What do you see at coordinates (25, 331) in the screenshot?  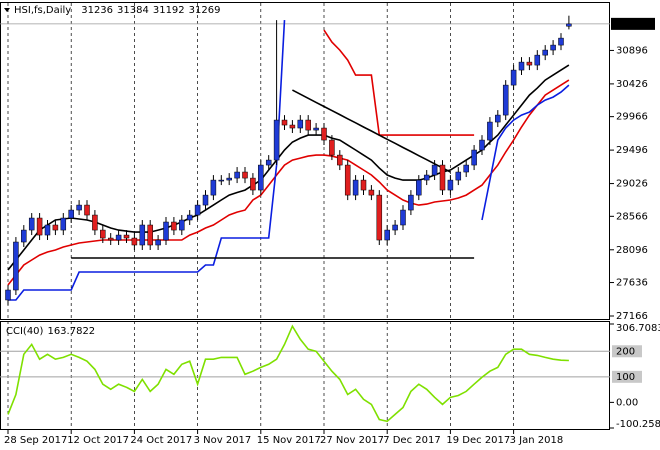 I see `indicator-name: CCI(40)` at bounding box center [25, 331].